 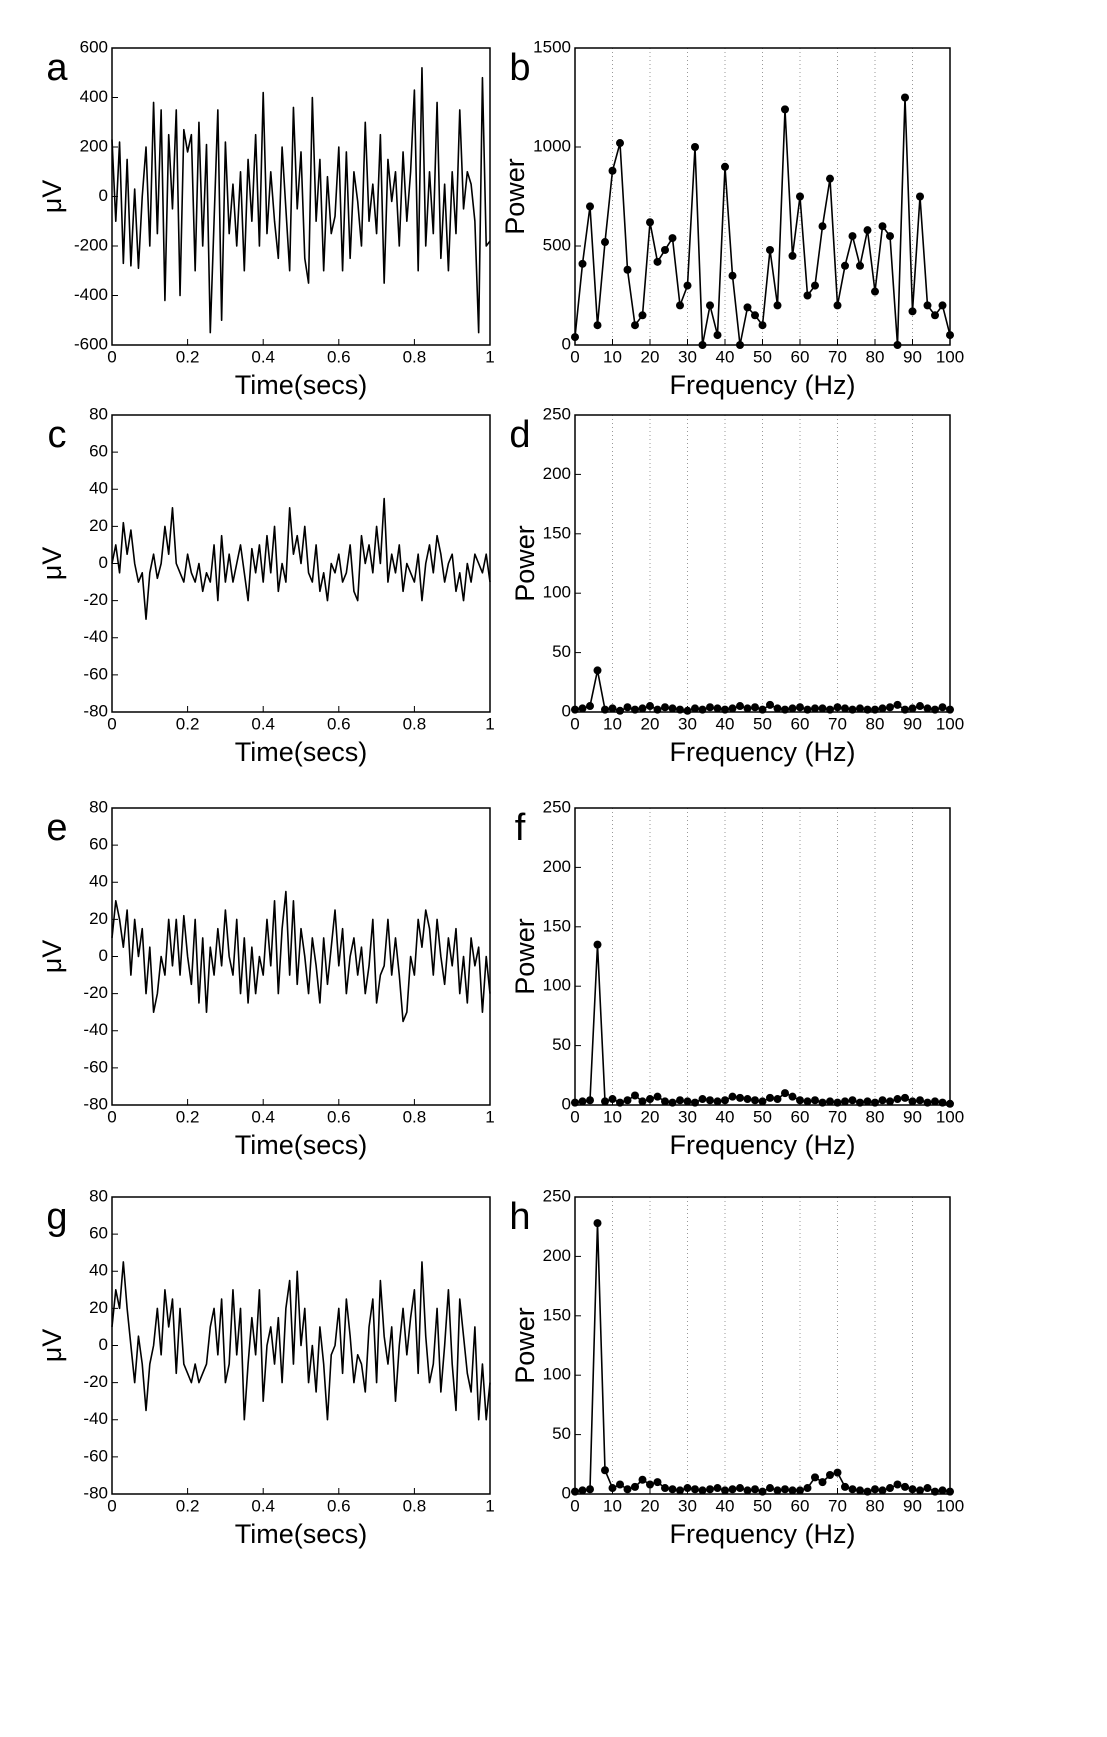 I want to click on y-tick-label: 20, so click(x=98, y=918).